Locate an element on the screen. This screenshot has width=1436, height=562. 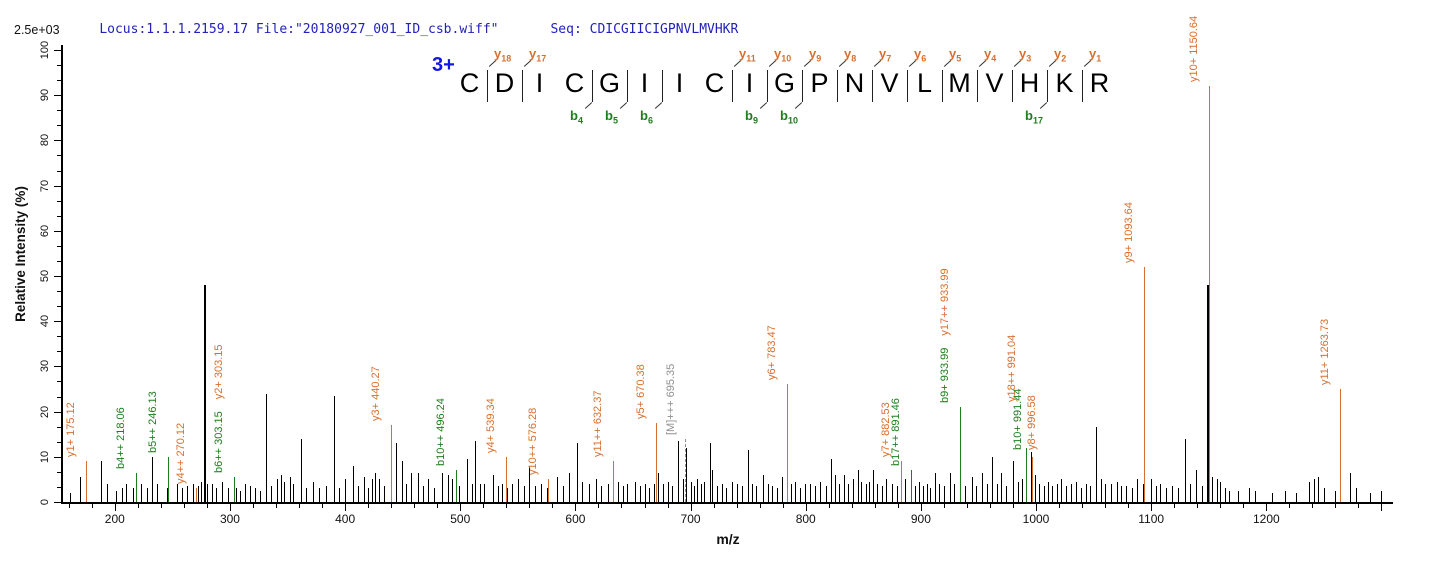
residue: I is located at coordinates (644, 83).